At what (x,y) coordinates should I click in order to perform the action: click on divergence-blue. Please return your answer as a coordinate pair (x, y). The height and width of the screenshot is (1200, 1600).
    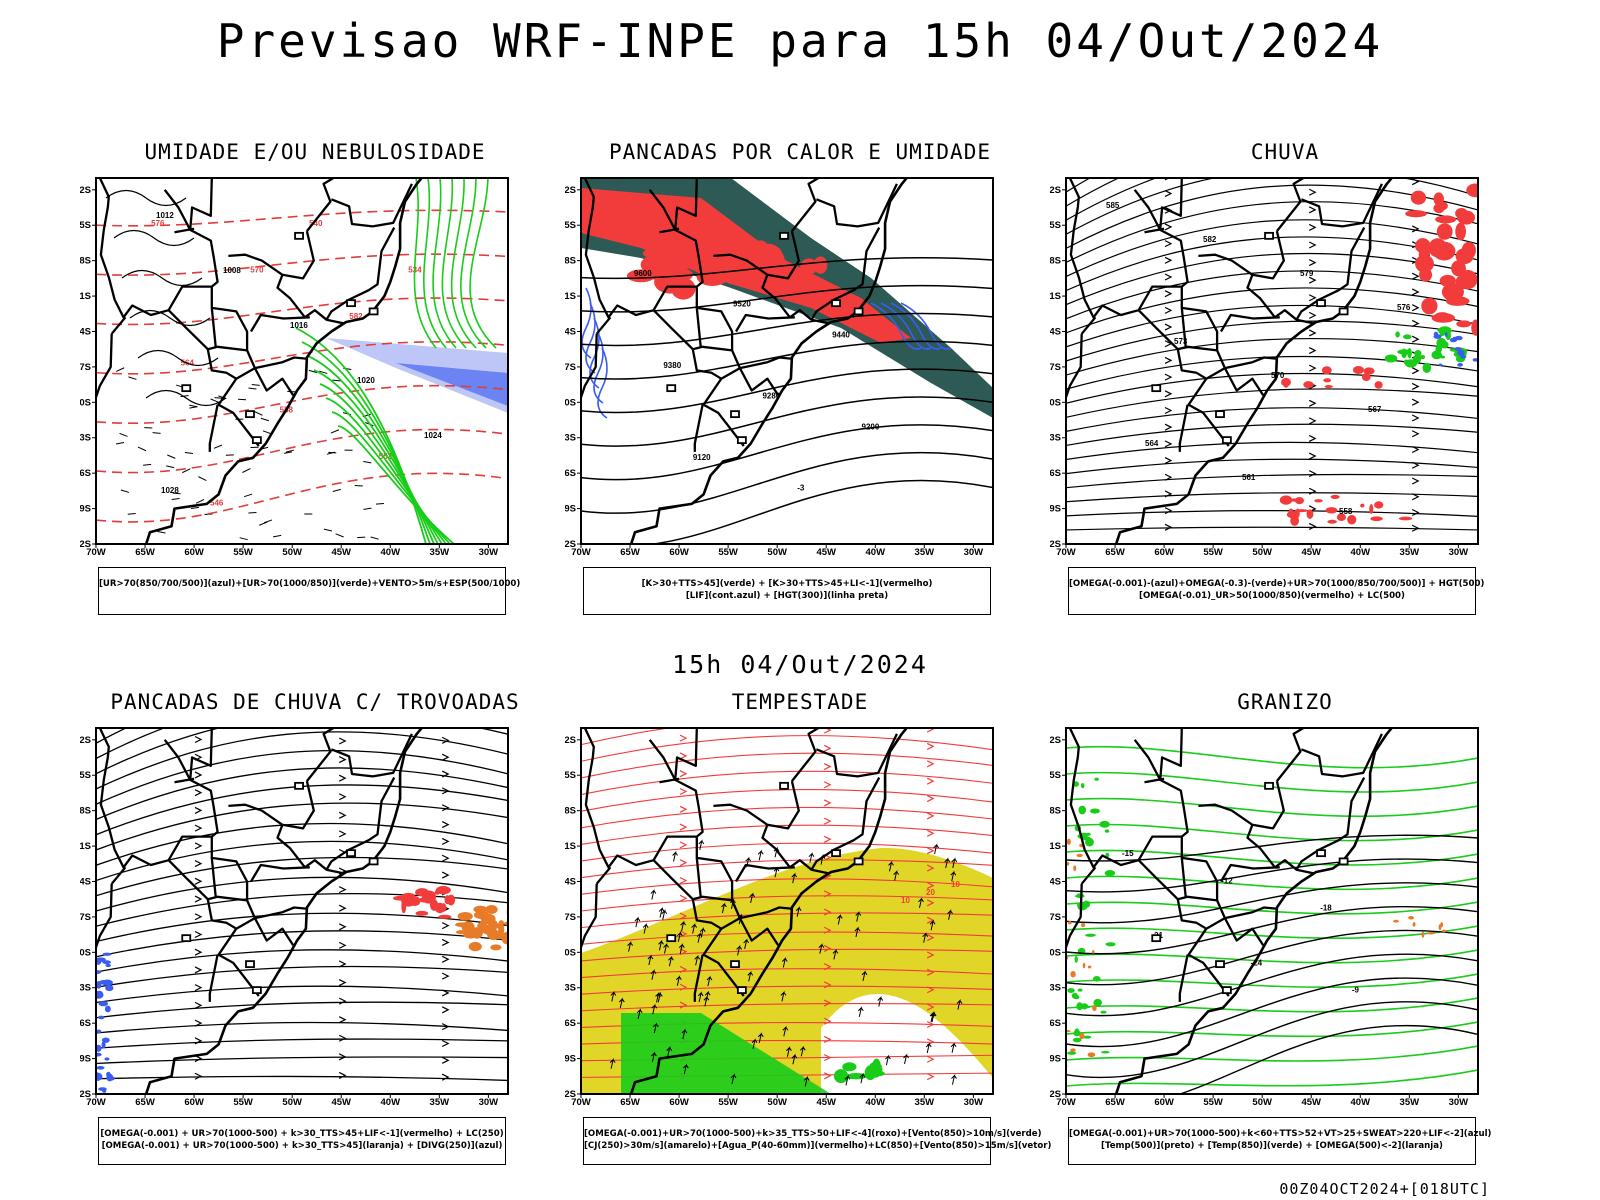
    Looking at the image, I should click on (105, 1040).